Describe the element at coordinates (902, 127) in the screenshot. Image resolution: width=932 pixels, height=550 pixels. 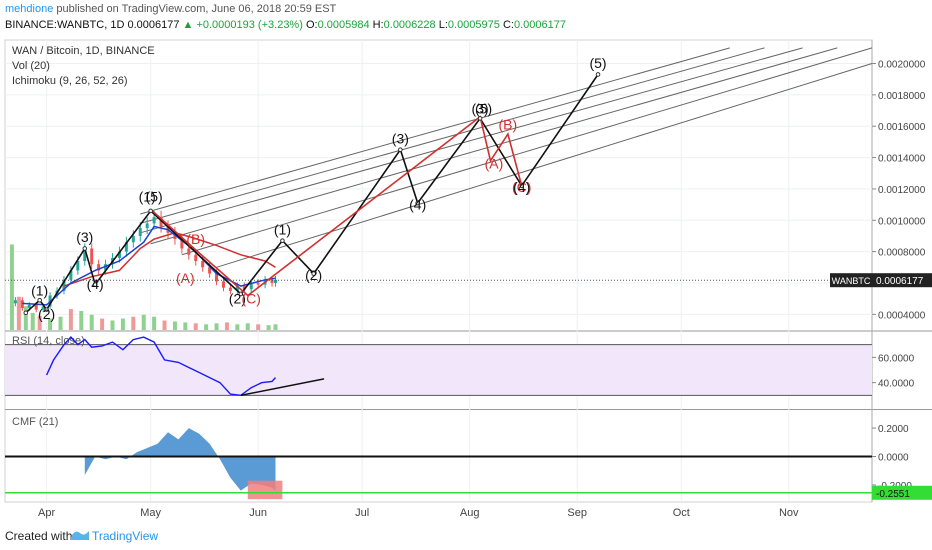
I see `y-tick-label: 0.0016000` at that location.